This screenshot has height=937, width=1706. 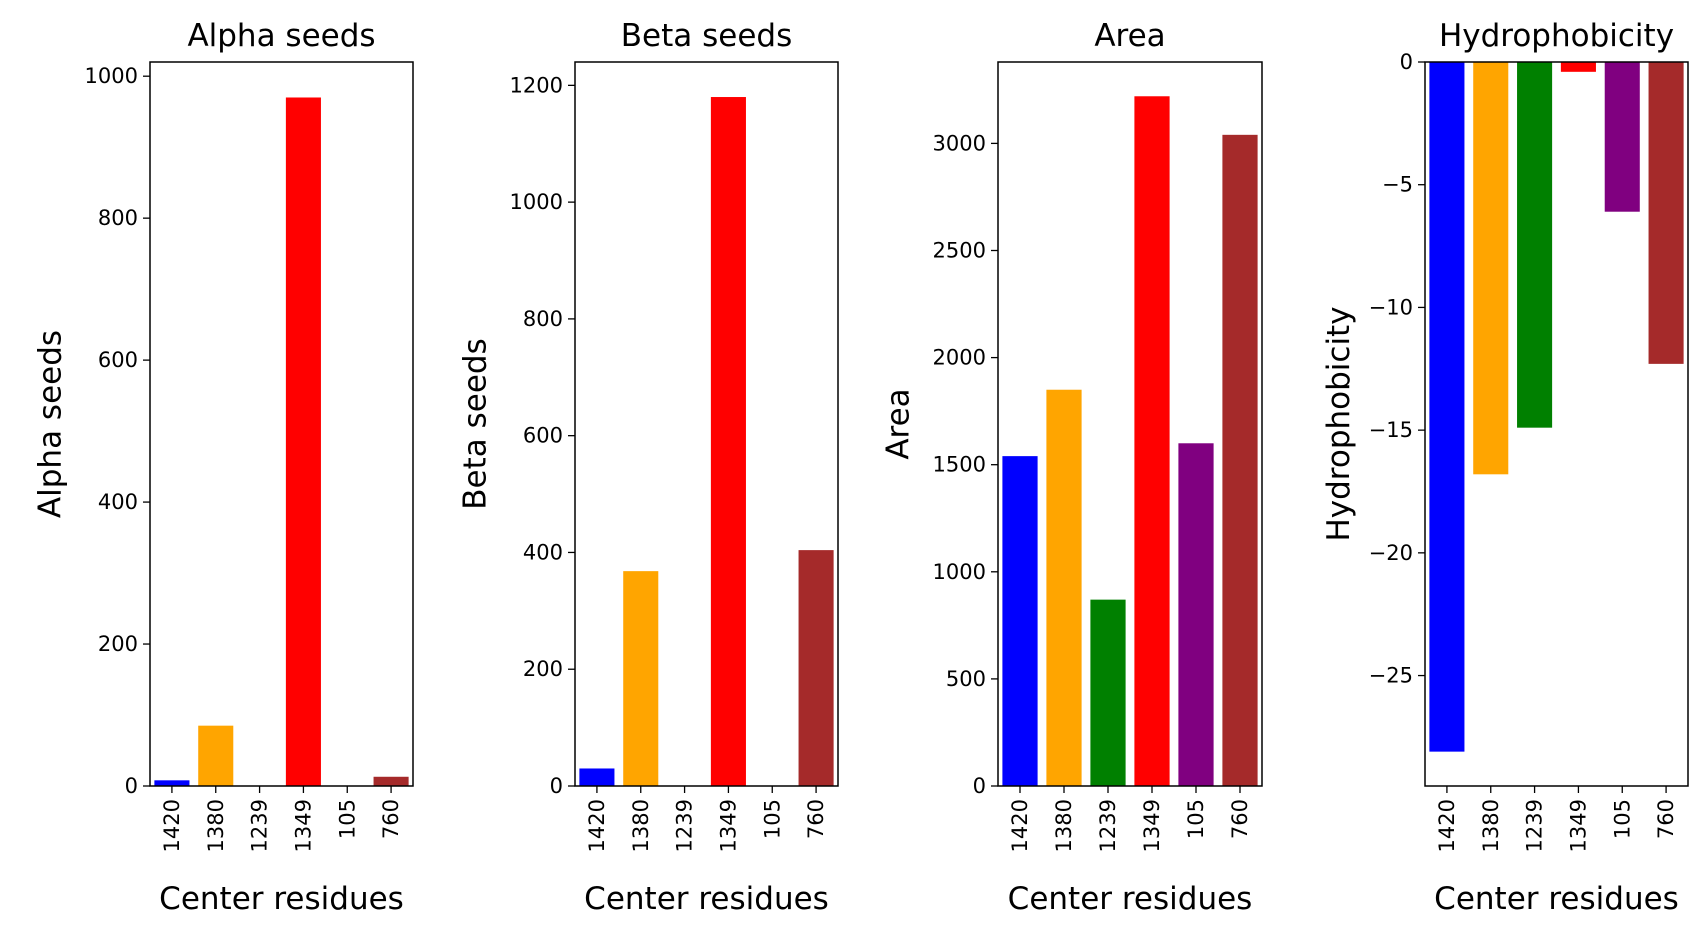 What do you see at coordinates (1129, 36) in the screenshot?
I see `chart-title: Area` at bounding box center [1129, 36].